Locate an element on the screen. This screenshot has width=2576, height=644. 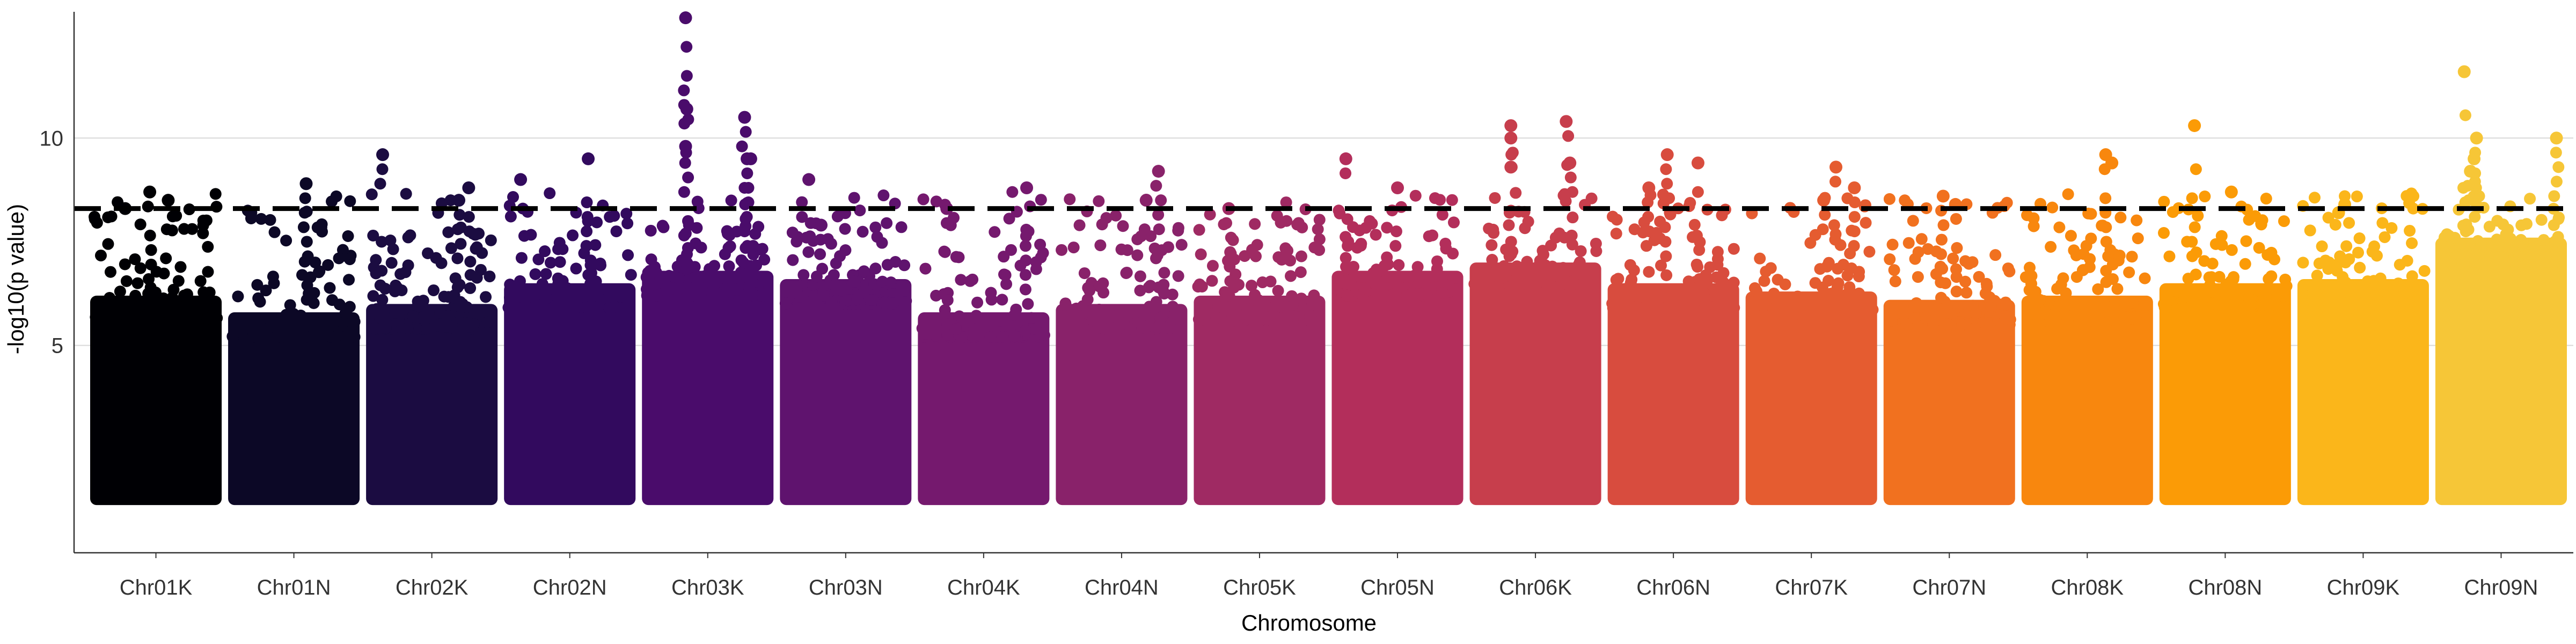
x-tick-label: Chr03N is located at coordinates (846, 587).